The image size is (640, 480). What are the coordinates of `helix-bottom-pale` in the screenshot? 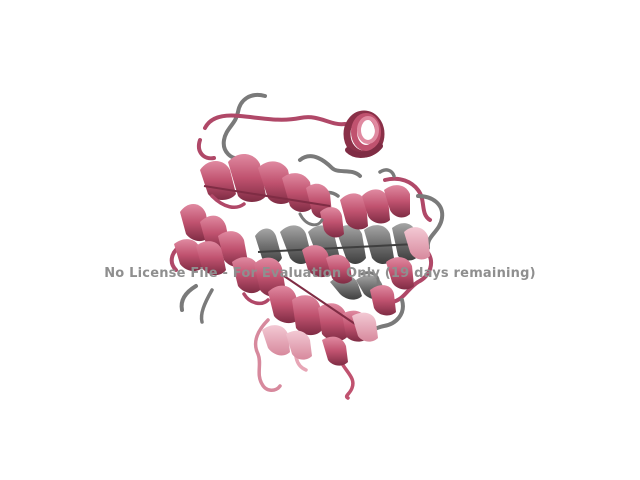 It's located at (305, 345).